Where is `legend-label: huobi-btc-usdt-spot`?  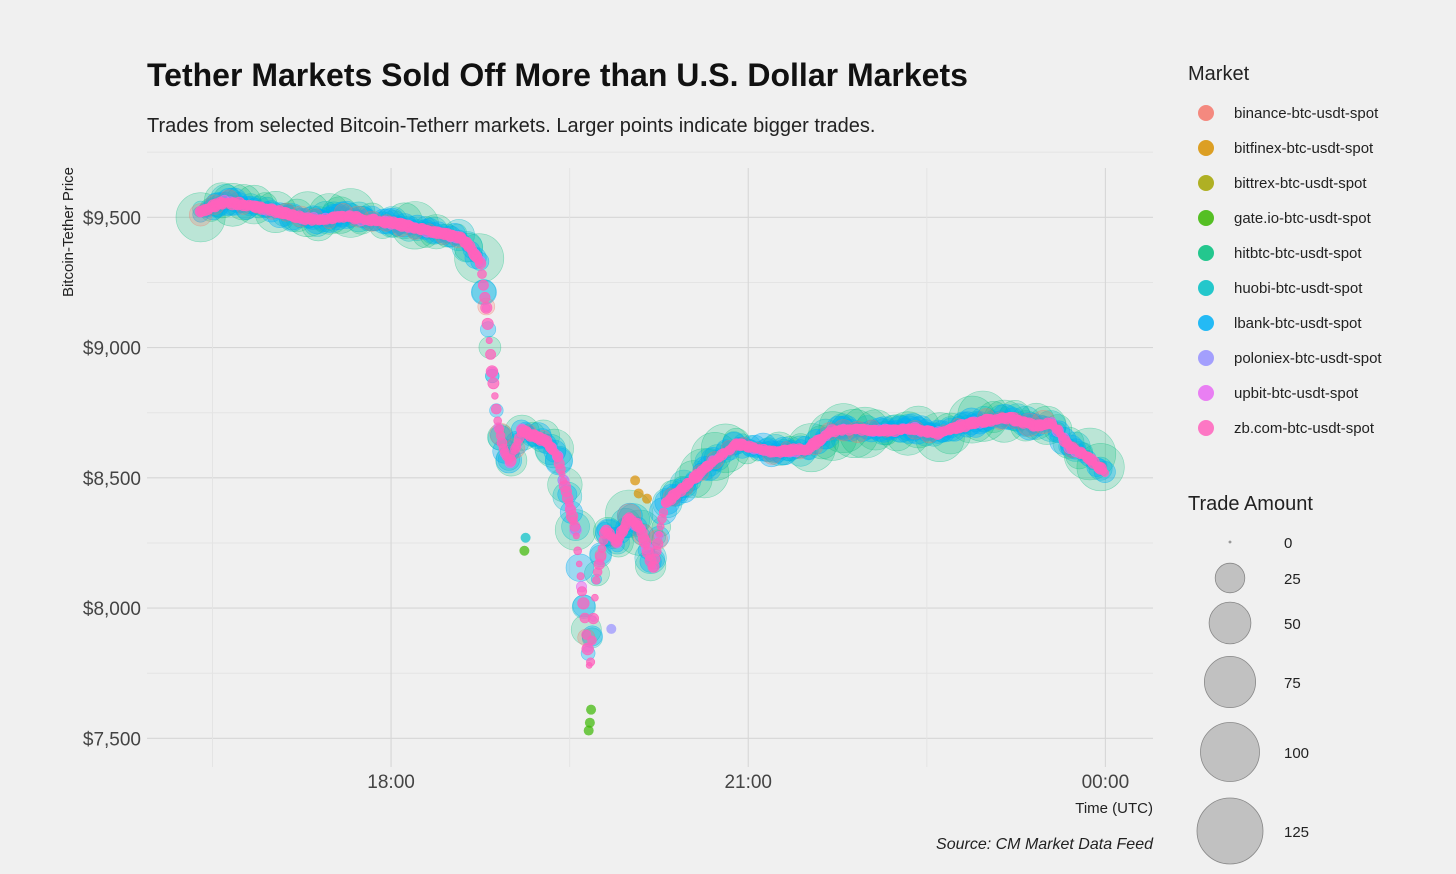
legend-label: huobi-btc-usdt-spot is located at coordinates (1298, 288).